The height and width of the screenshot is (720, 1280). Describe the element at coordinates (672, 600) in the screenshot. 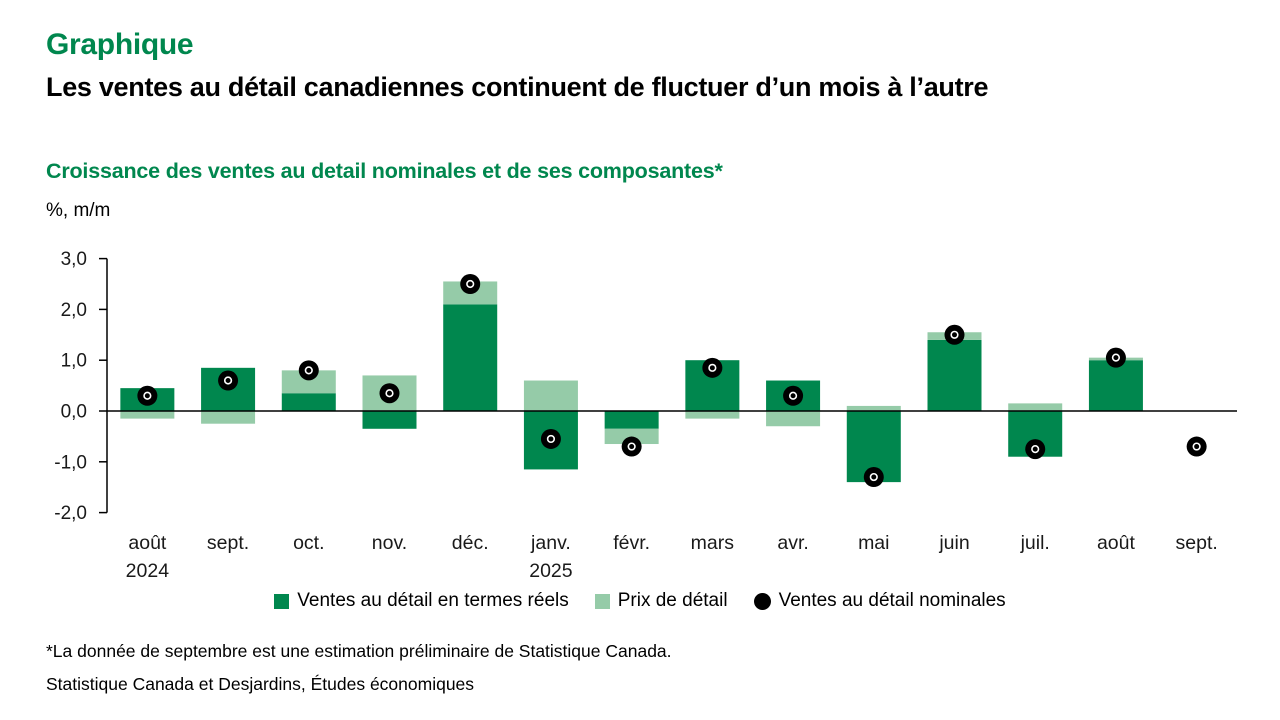

I see `legend-label-retail-prices: Prix de détail` at that location.